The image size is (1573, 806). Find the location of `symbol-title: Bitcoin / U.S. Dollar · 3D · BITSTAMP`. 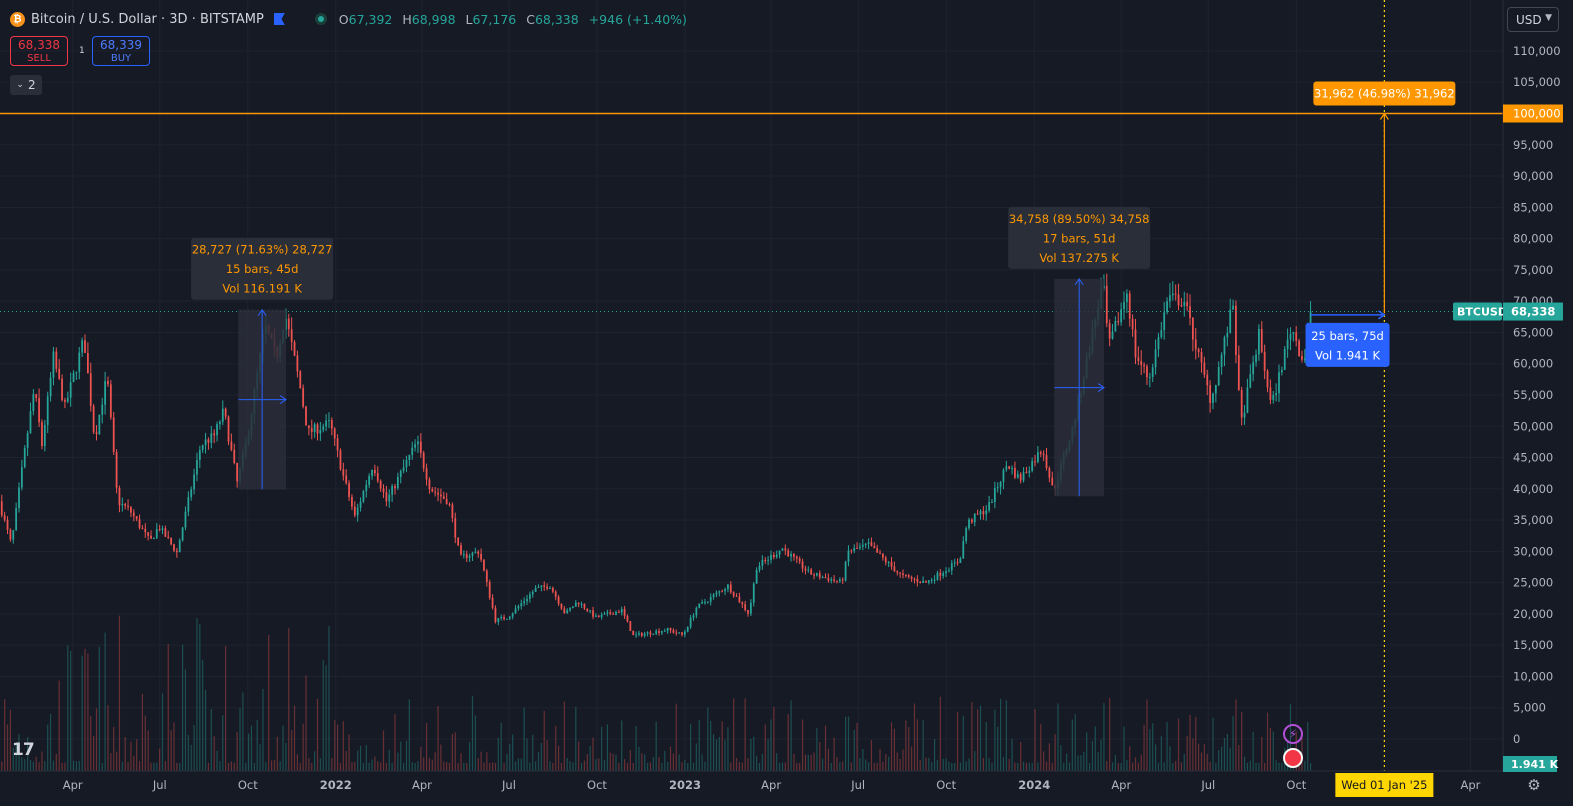

symbol-title: Bitcoin / U.S. Dollar · 3D · BITSTAMP is located at coordinates (147, 19).